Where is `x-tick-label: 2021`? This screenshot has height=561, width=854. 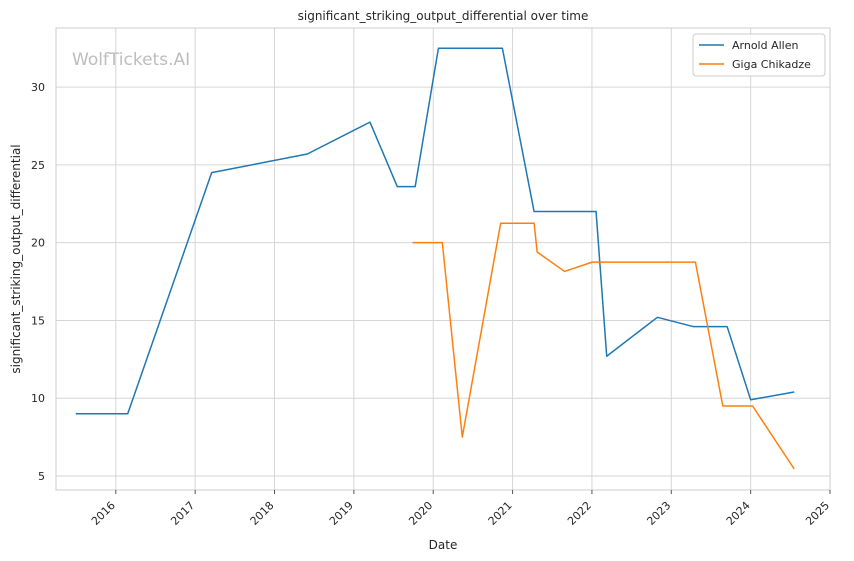 x-tick-label: 2021 is located at coordinates (500, 513).